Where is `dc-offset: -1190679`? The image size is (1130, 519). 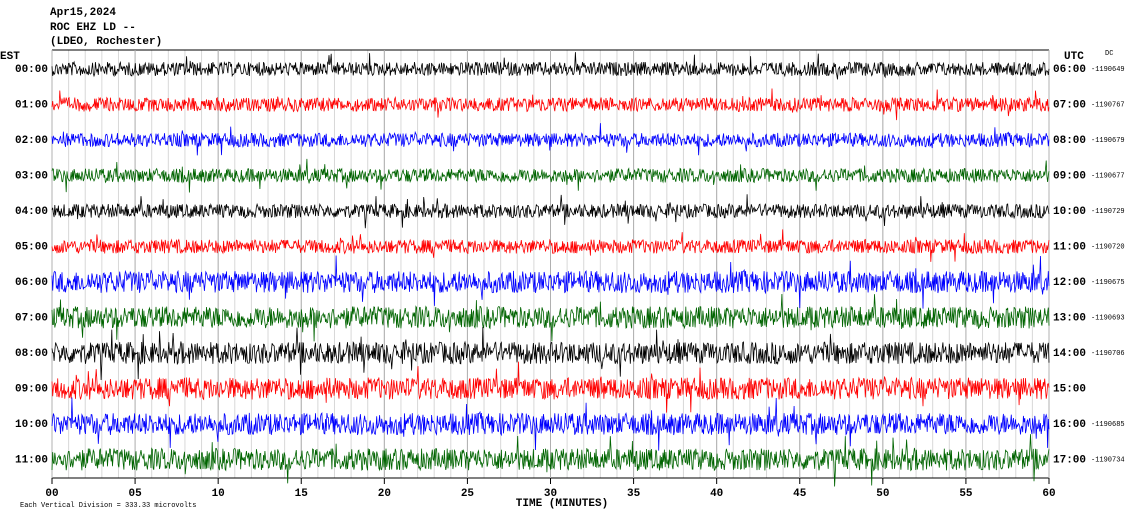 dc-offset: -1190679 is located at coordinates (1108, 141).